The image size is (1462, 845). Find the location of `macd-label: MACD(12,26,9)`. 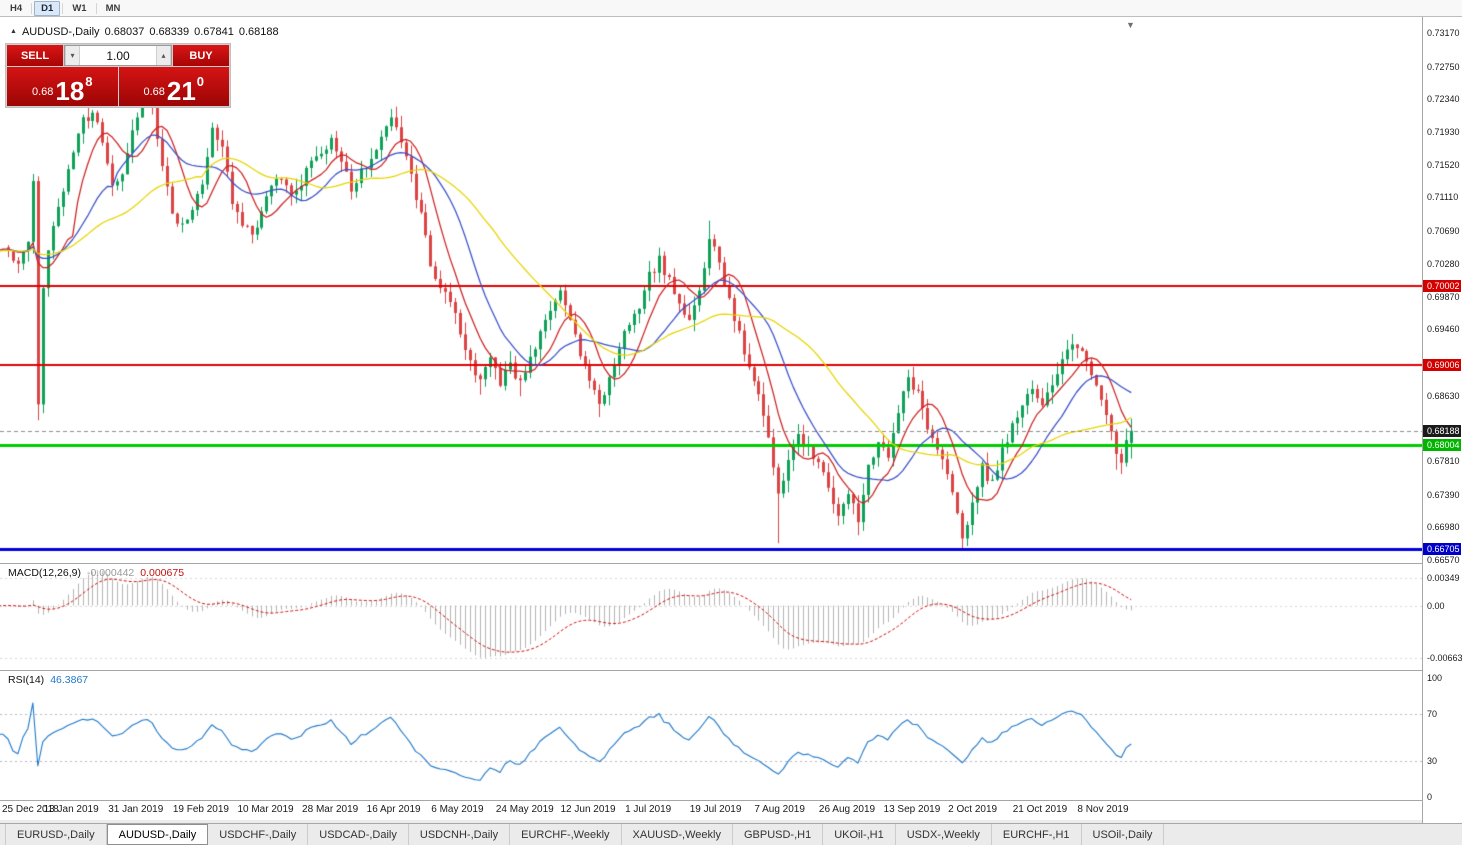

macd-label: MACD(12,26,9) is located at coordinates (44, 573).